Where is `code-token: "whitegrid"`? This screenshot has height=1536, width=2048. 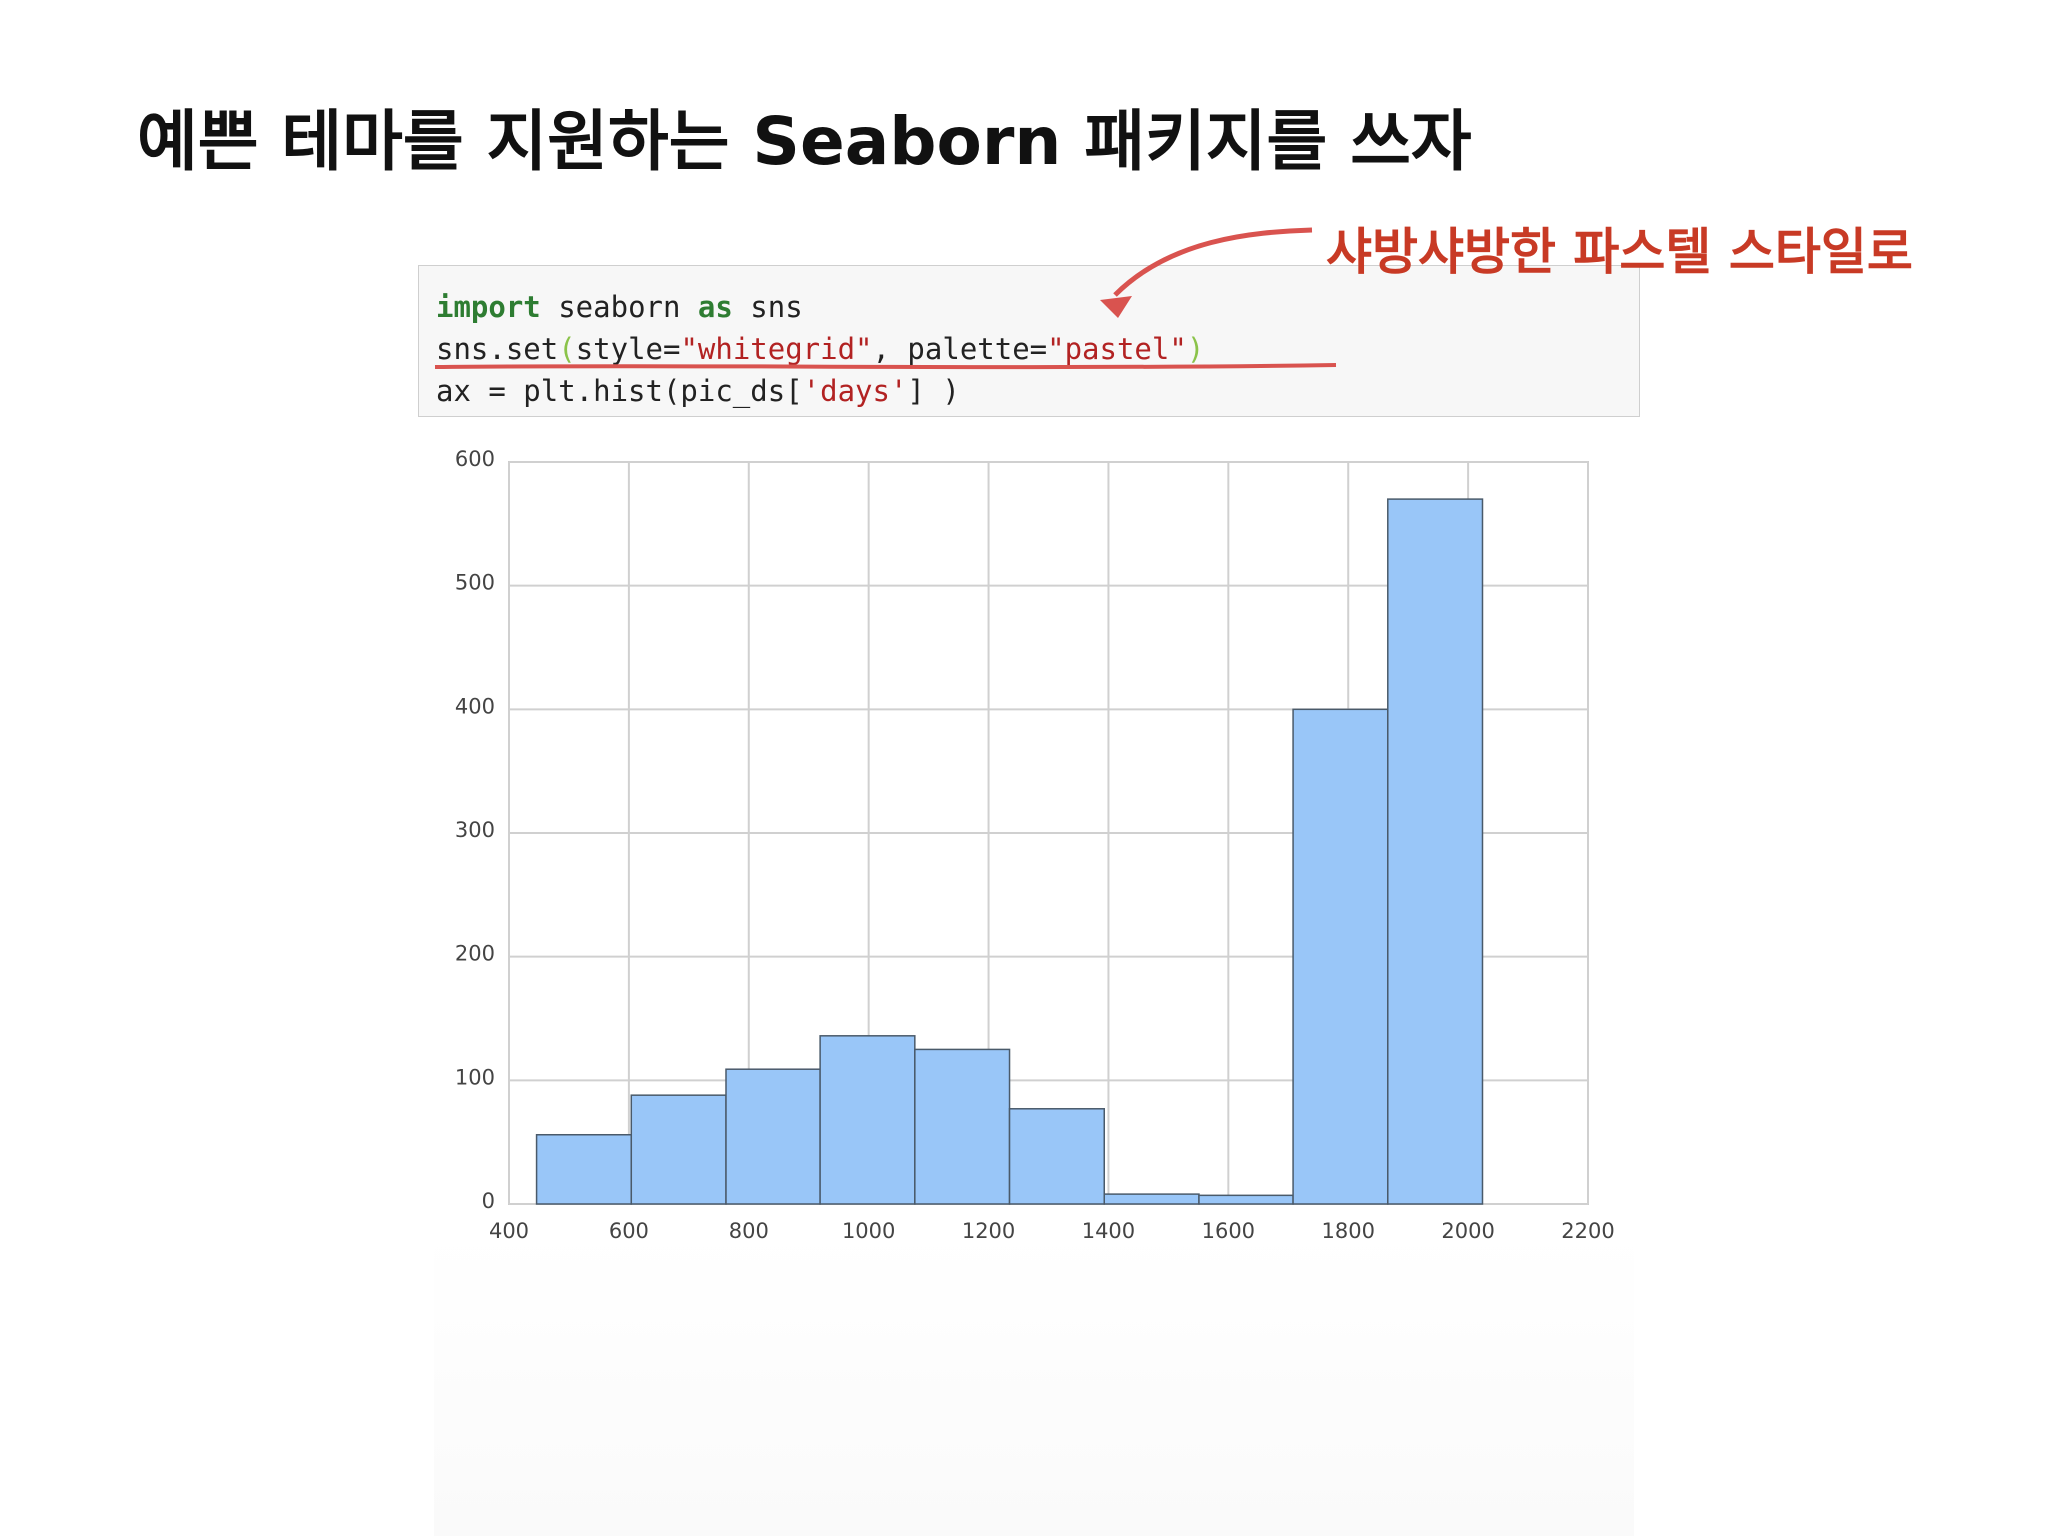
code-token: "whitegrid" is located at coordinates (776, 349).